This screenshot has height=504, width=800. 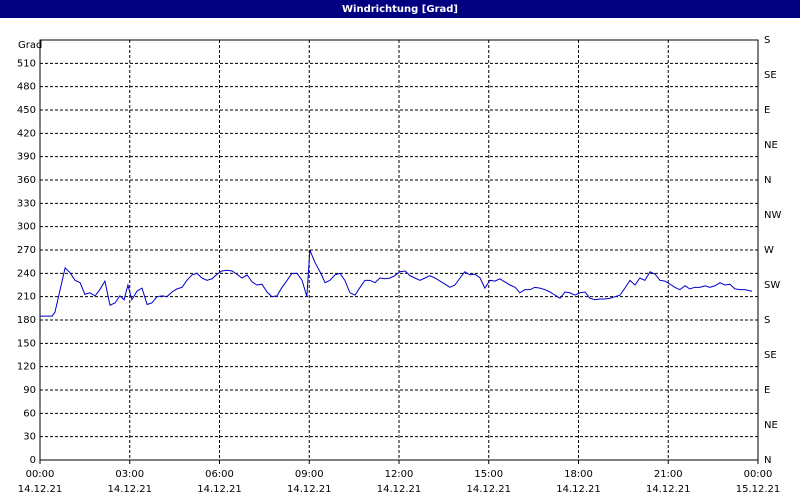 What do you see at coordinates (29, 390) in the screenshot?
I see `y-tick-label: 90` at bounding box center [29, 390].